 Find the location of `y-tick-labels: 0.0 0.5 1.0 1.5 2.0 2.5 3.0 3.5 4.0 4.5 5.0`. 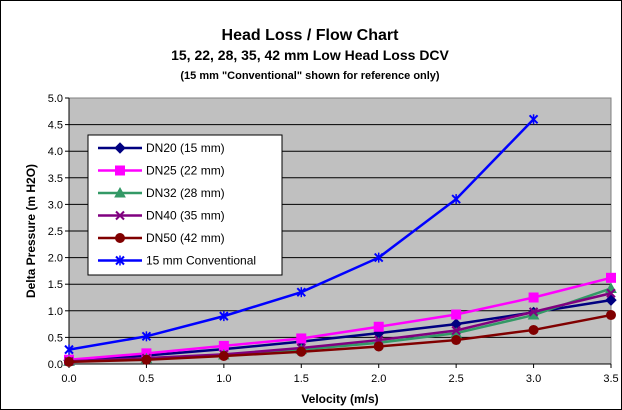

y-tick-labels: 0.0 0.5 1.0 1.5 2.0 2.5 3.0 3.5 4.0 4.5 5.0 is located at coordinates (55, 232).